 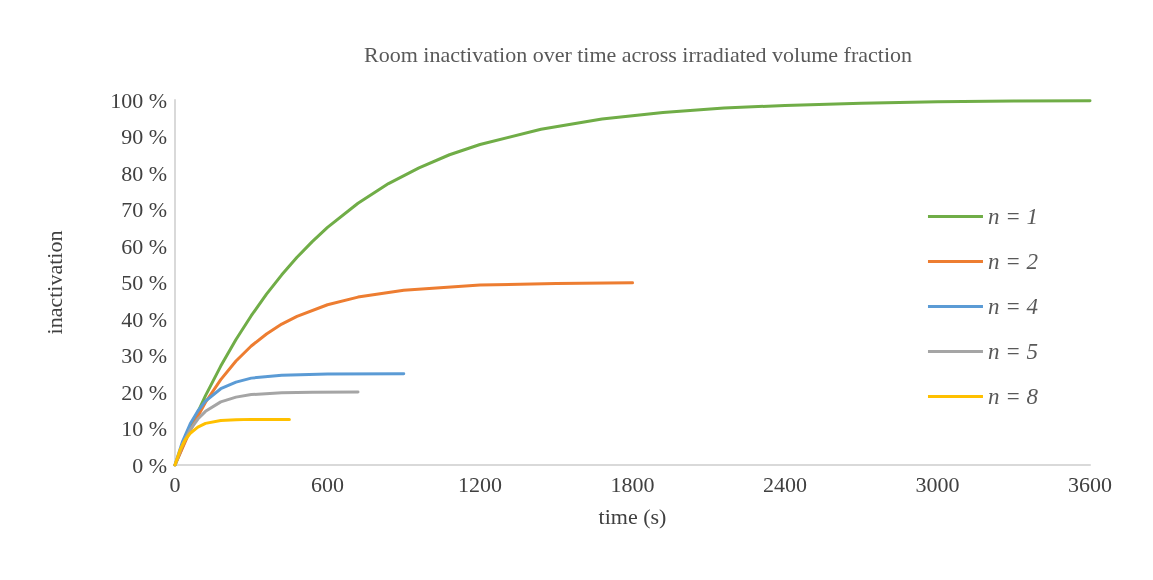 I want to click on x-tick-label: 1200, so click(x=480, y=484).